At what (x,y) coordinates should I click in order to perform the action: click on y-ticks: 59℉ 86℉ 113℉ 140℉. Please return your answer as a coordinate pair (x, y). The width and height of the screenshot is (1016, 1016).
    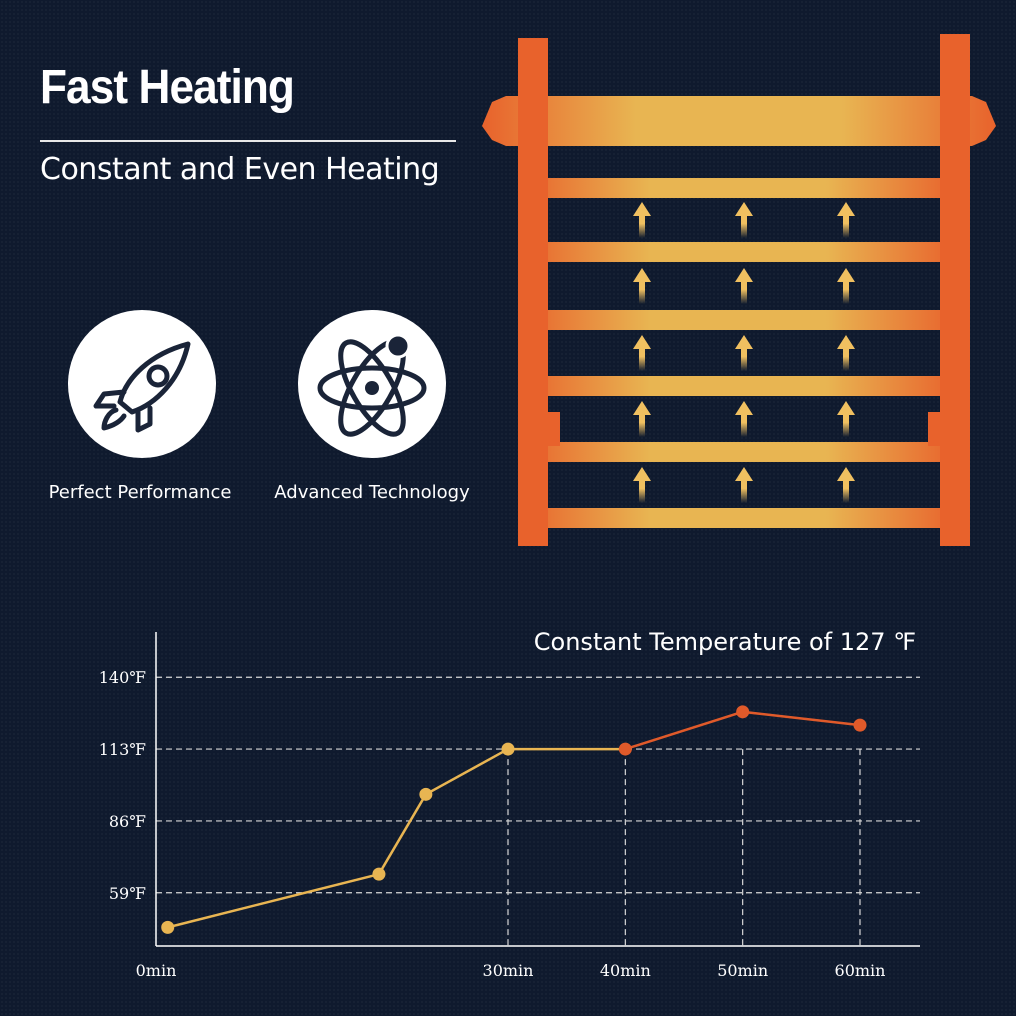
    Looking at the image, I should click on (123, 785).